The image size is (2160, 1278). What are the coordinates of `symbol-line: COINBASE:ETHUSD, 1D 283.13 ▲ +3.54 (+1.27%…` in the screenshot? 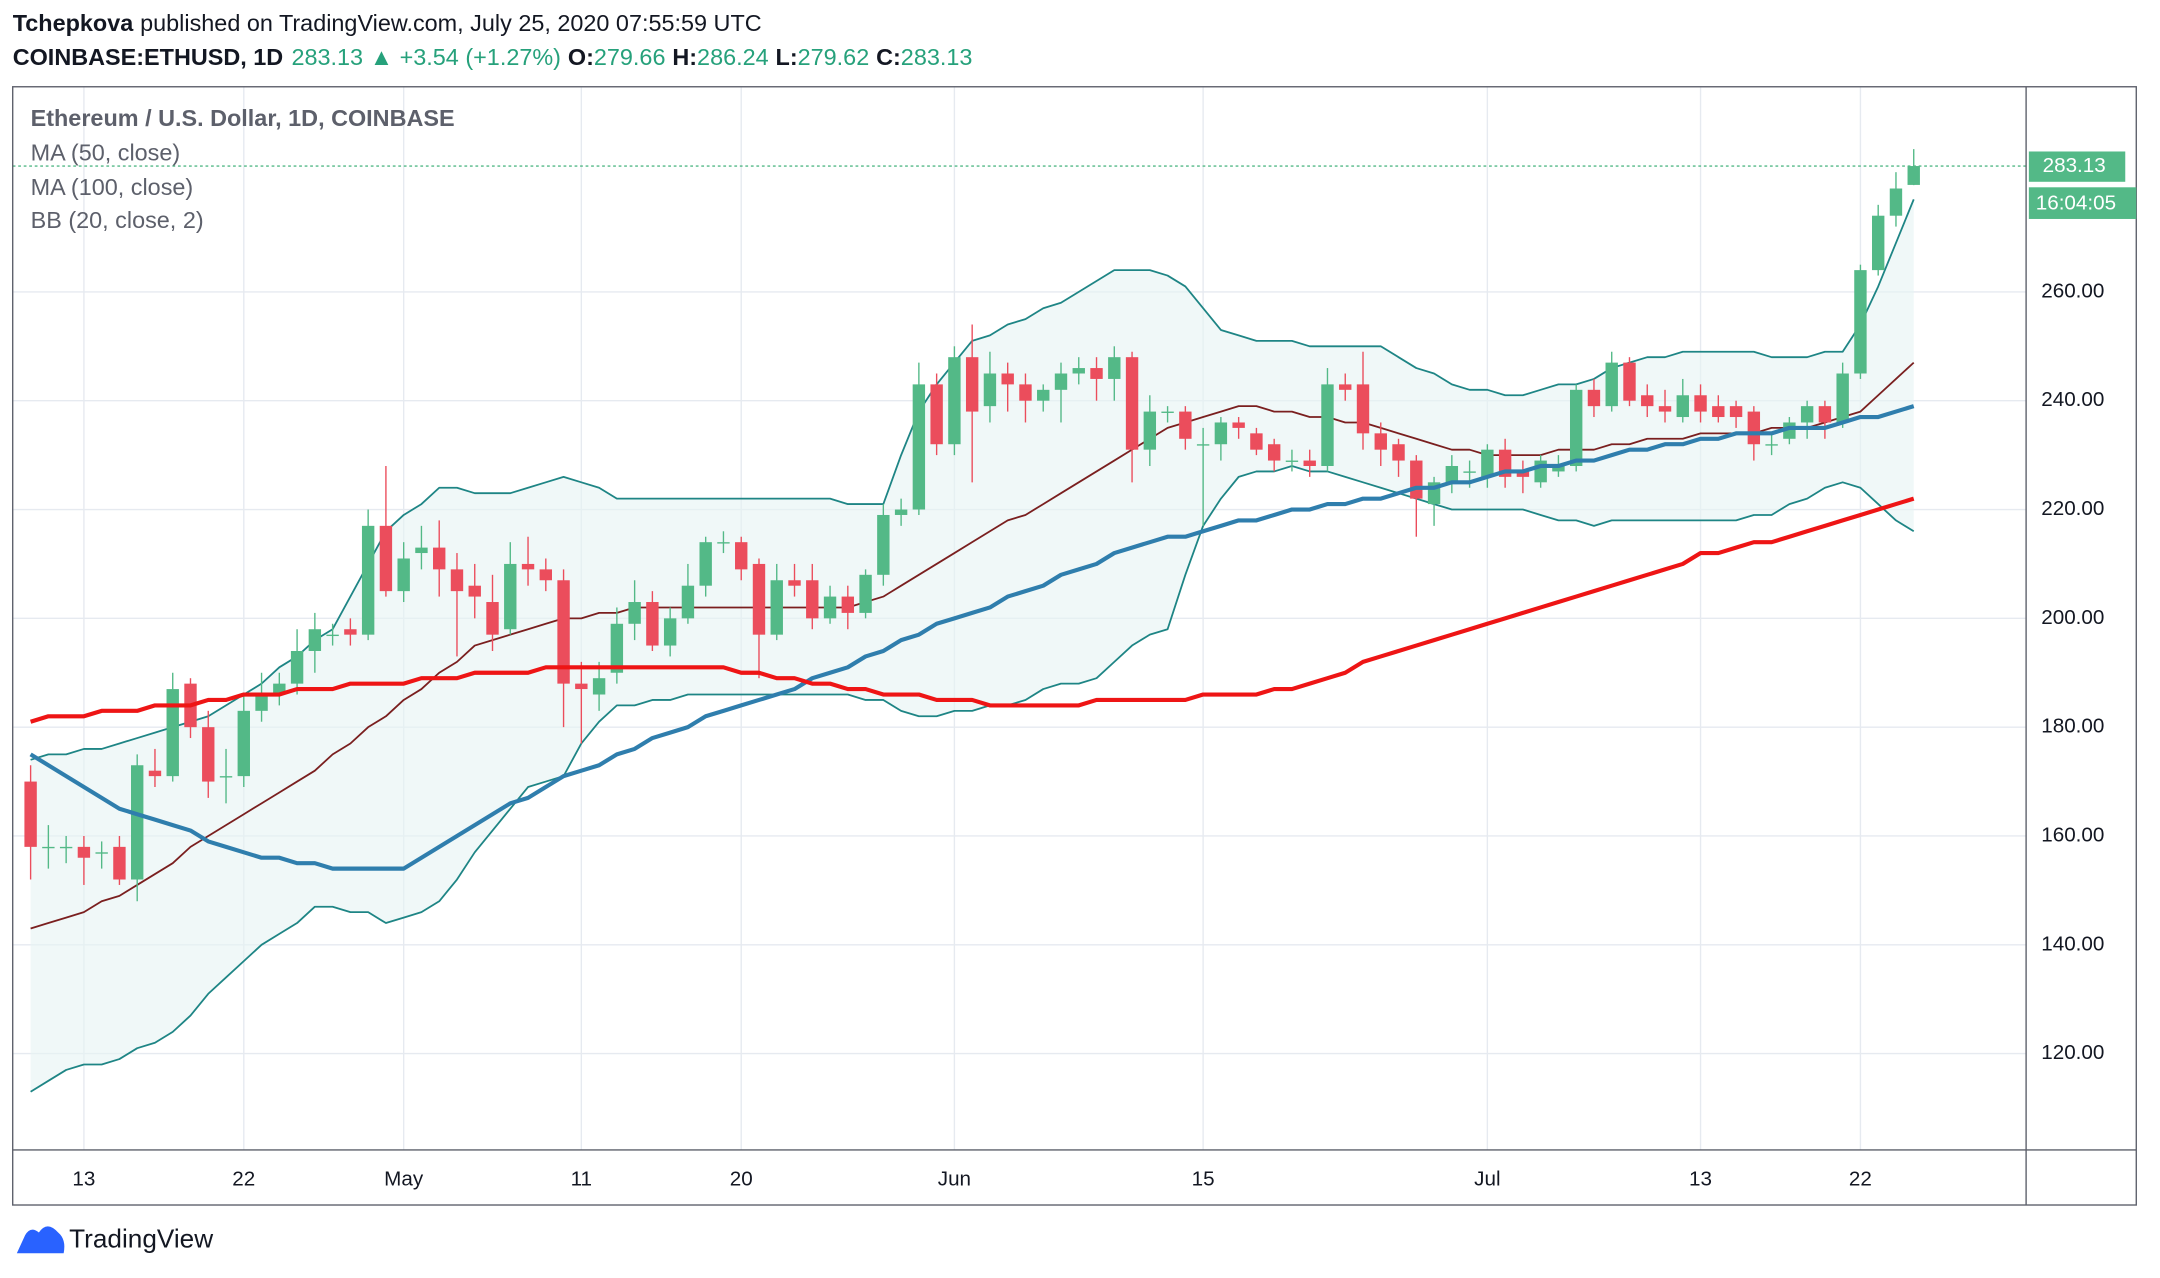 It's located at (493, 57).